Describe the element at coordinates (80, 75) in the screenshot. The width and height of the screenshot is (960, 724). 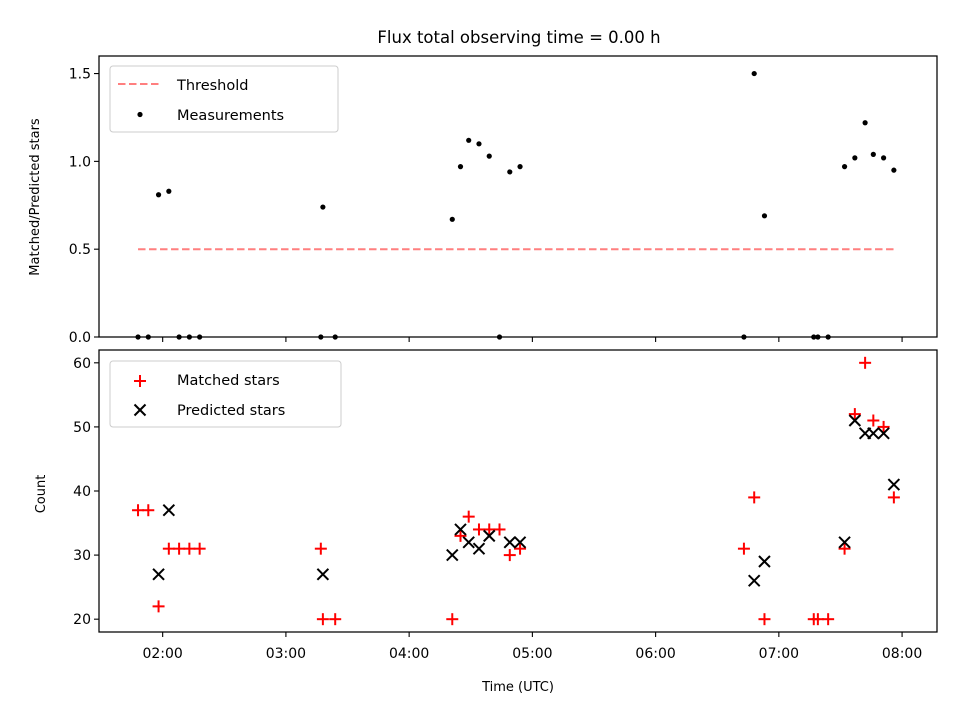
I see `y-tick-label: 1.5` at that location.